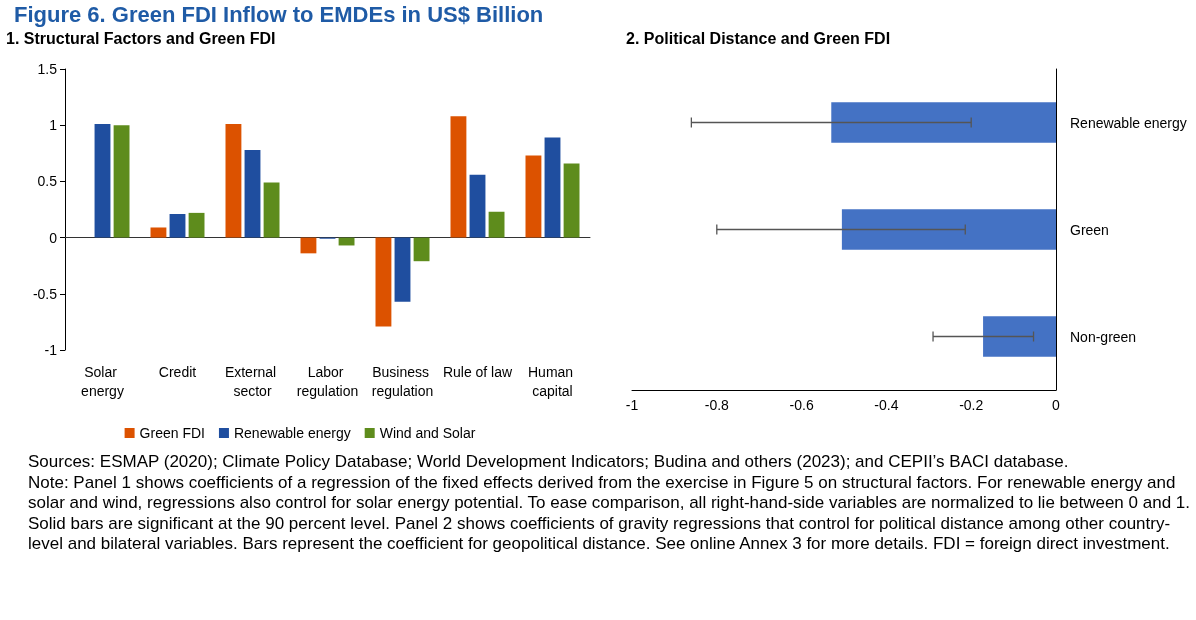 Image resolution: width=1196 pixels, height=620 pixels. Describe the element at coordinates (632, 405) in the screenshot. I see `x-tick-label: -1` at that location.